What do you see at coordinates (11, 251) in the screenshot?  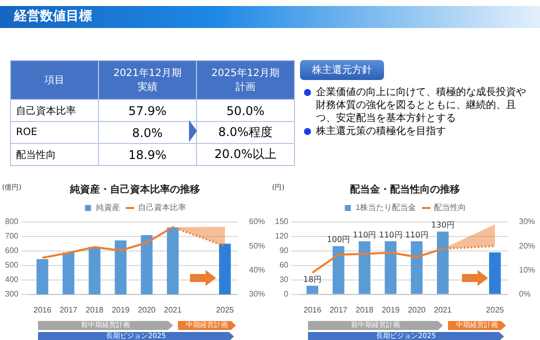 I see `y-tick-label: 600` at bounding box center [11, 251].